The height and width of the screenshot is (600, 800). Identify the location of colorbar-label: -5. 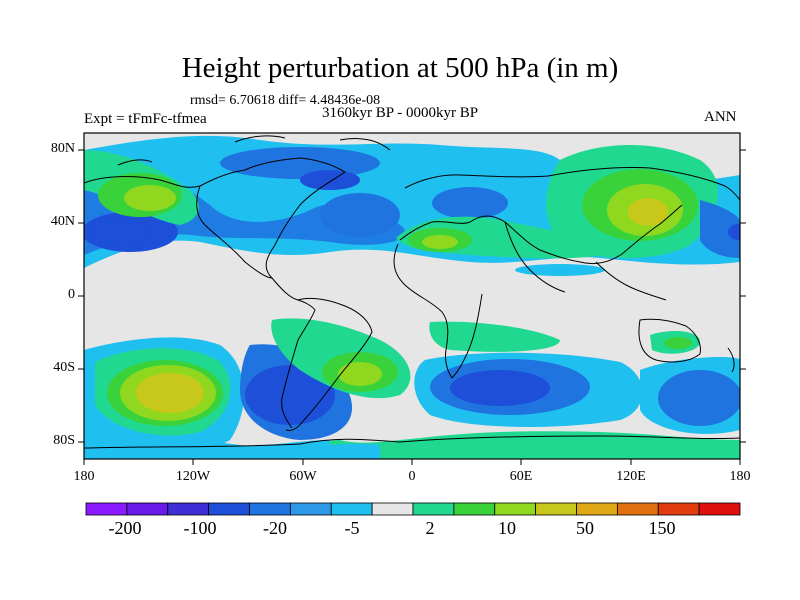
(352, 528).